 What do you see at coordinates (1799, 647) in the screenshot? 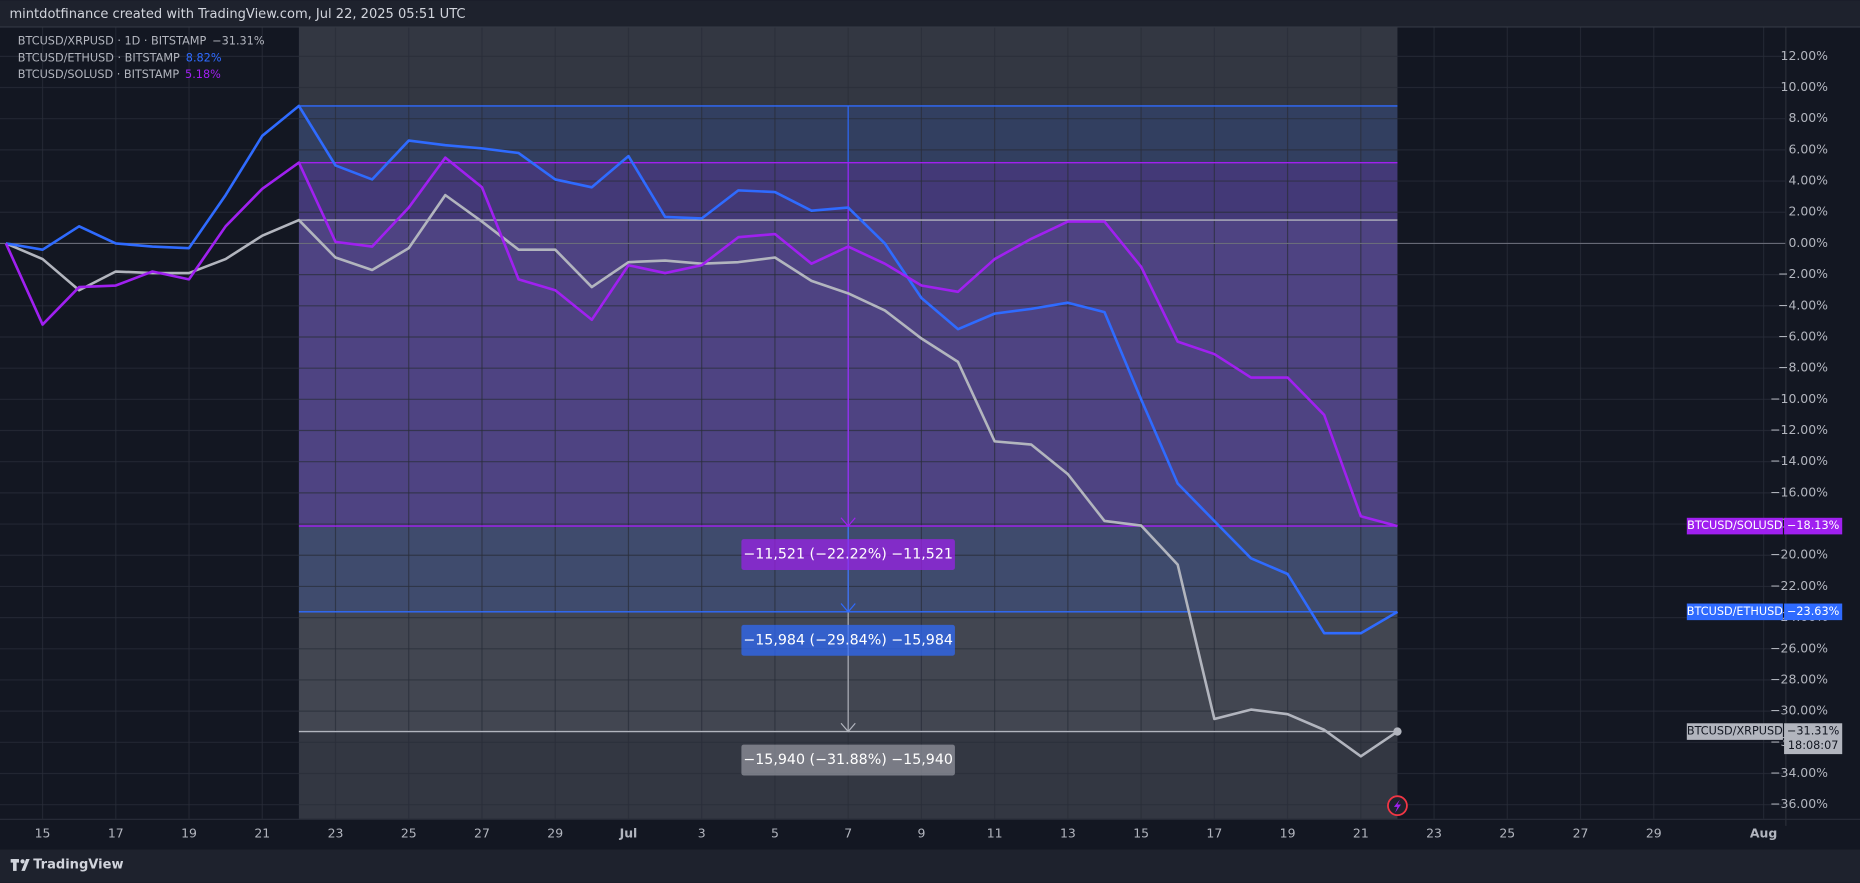
I see `y-tick-label: −26.00%` at bounding box center [1799, 647].